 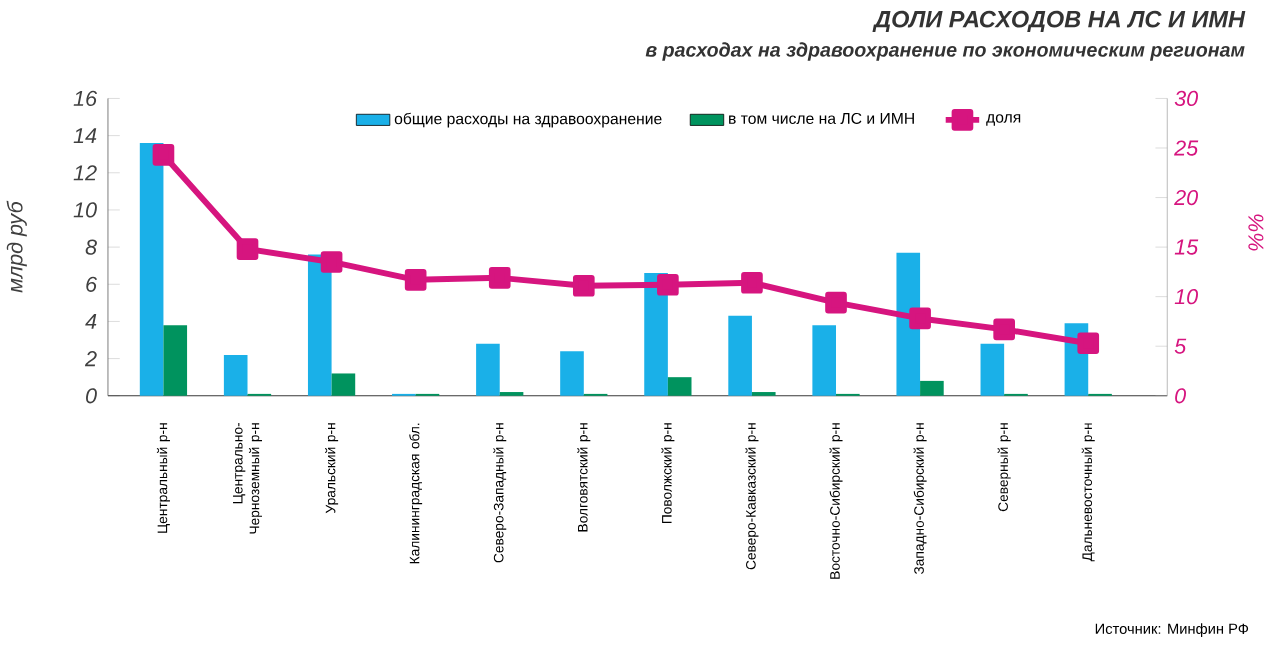 I want to click on y2-tick-label: 10, so click(x=1186, y=297).